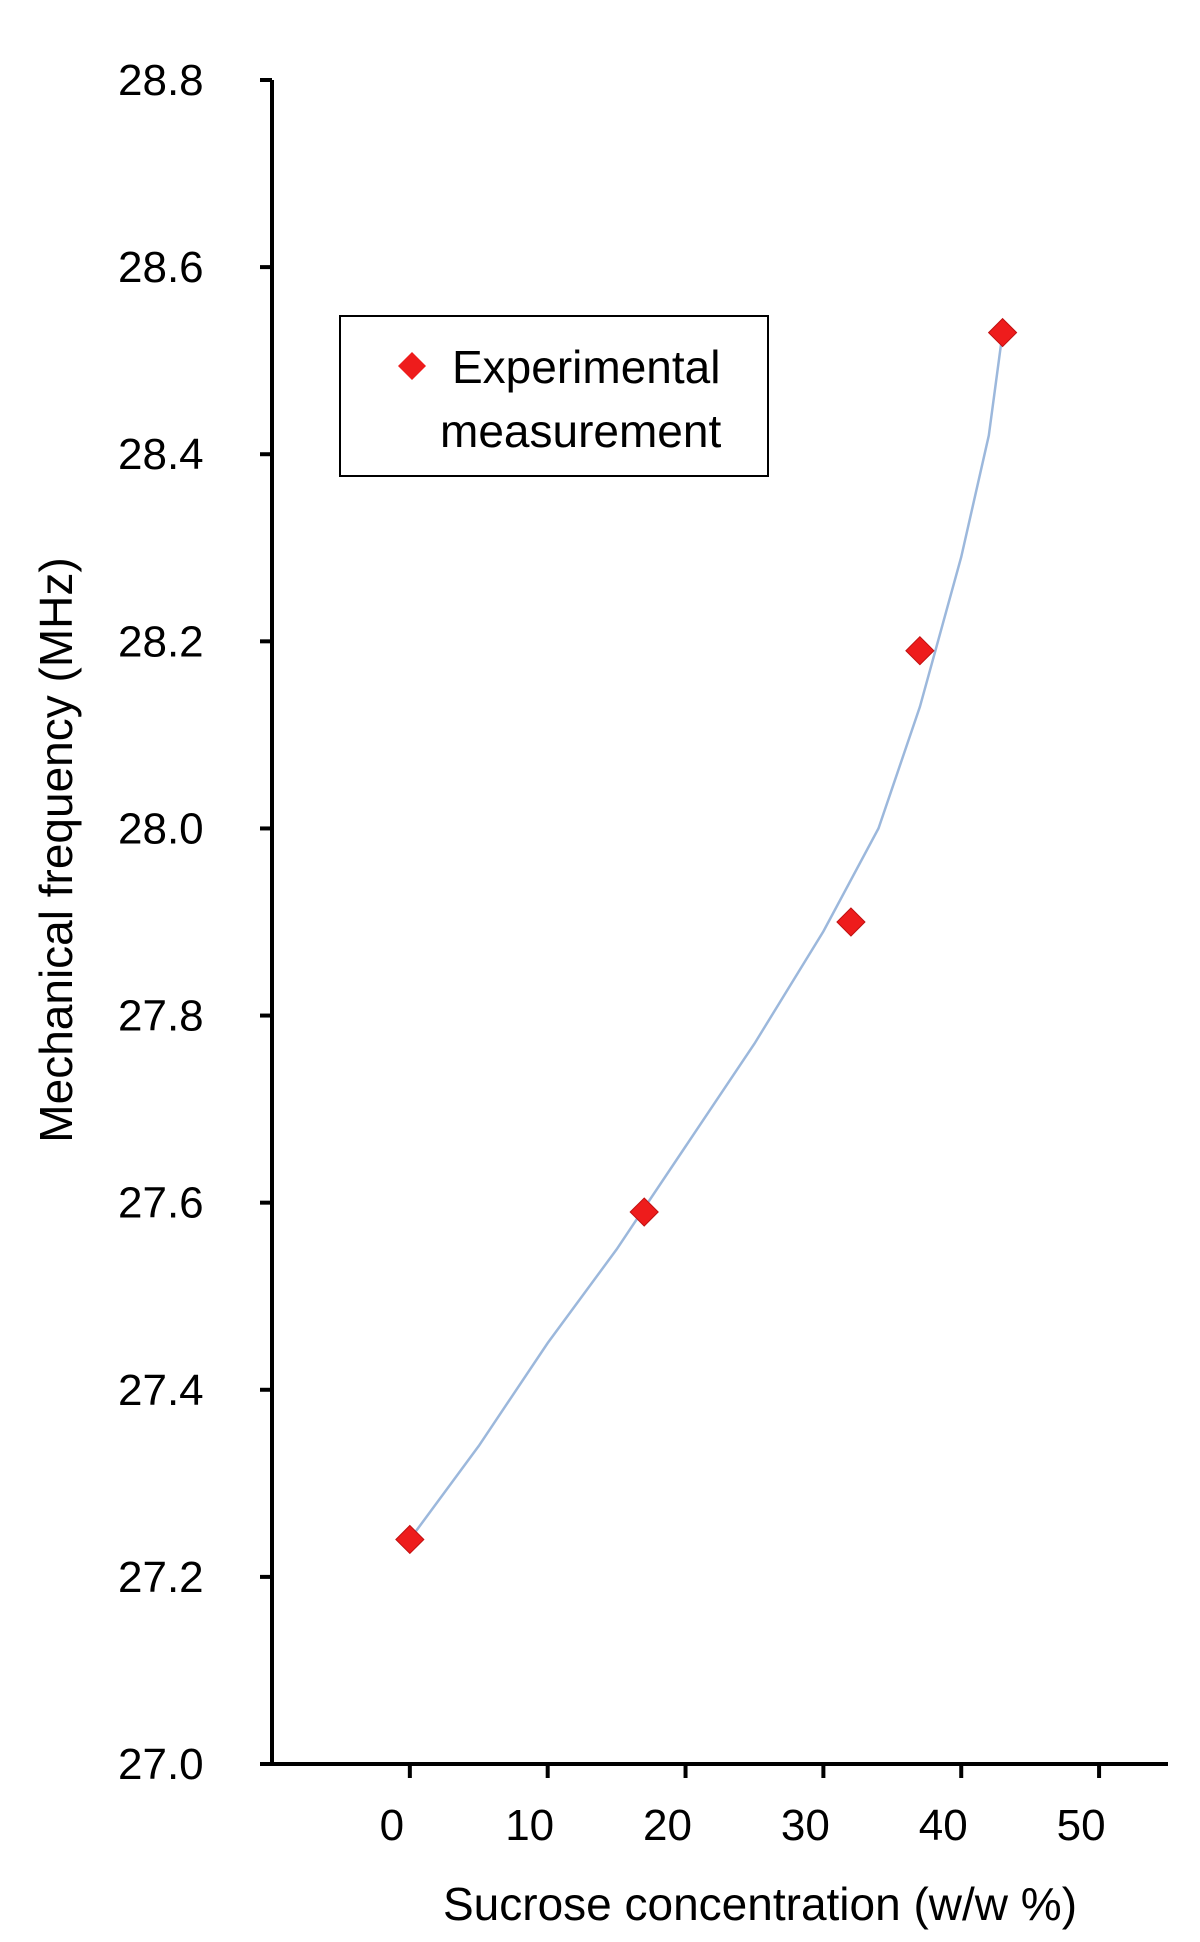 This screenshot has width=1200, height=1942. Describe the element at coordinates (161, 80) in the screenshot. I see `y-tick-label: 28.8` at that location.